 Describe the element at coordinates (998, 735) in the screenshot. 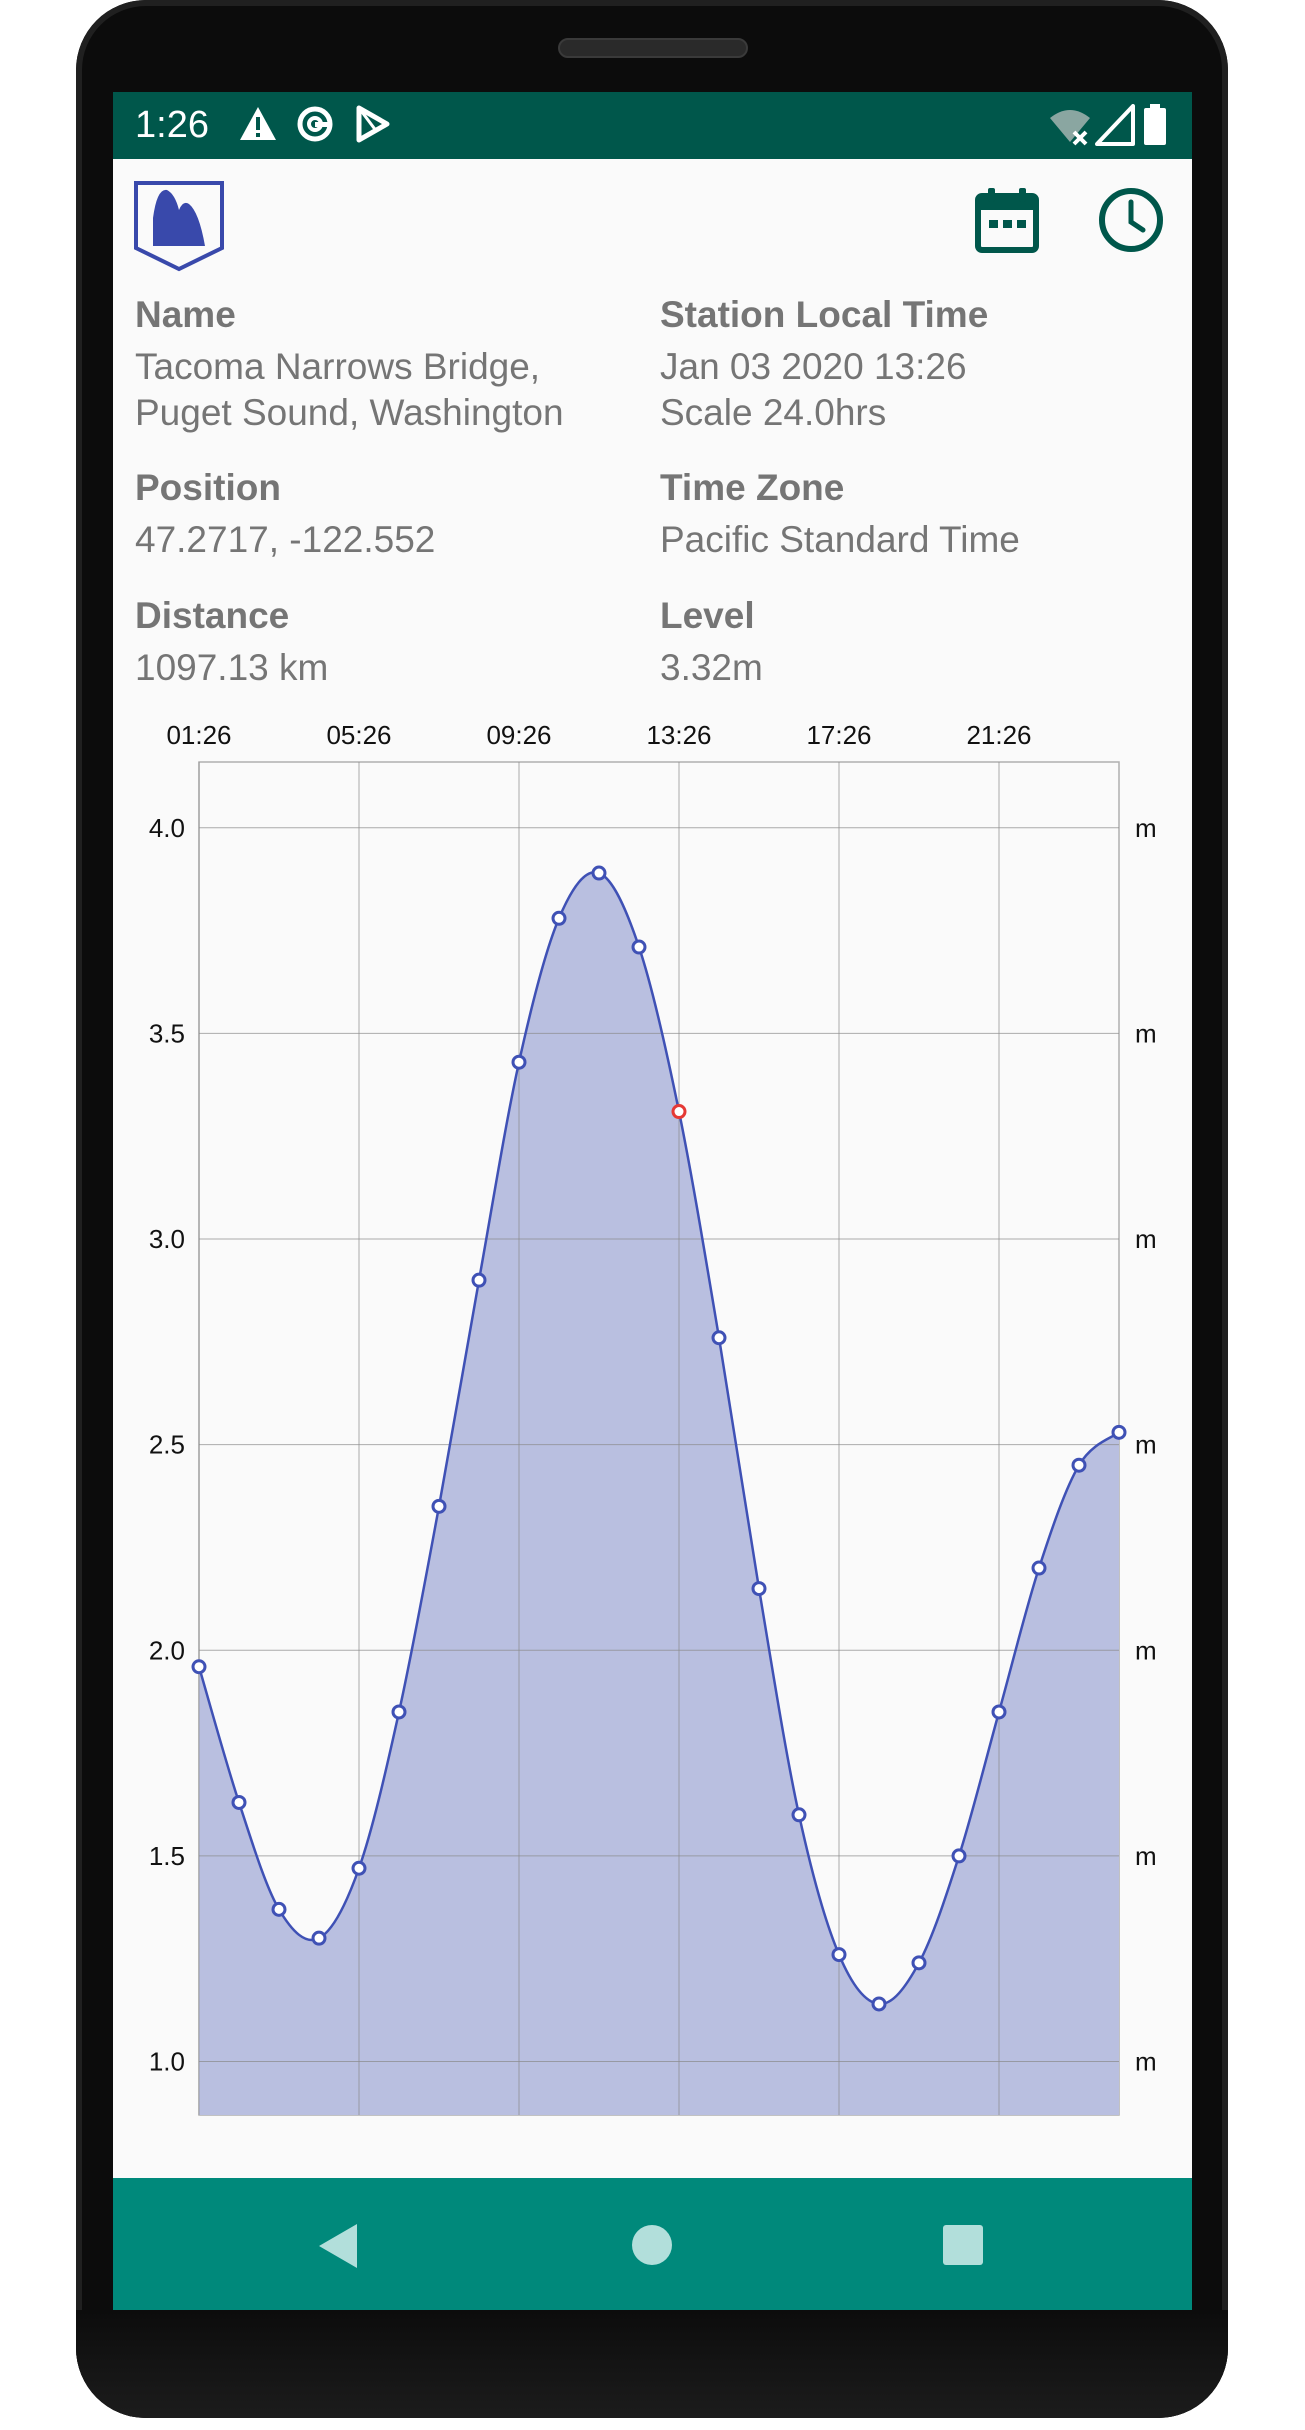

I see `x-tick-label: 21:26` at that location.